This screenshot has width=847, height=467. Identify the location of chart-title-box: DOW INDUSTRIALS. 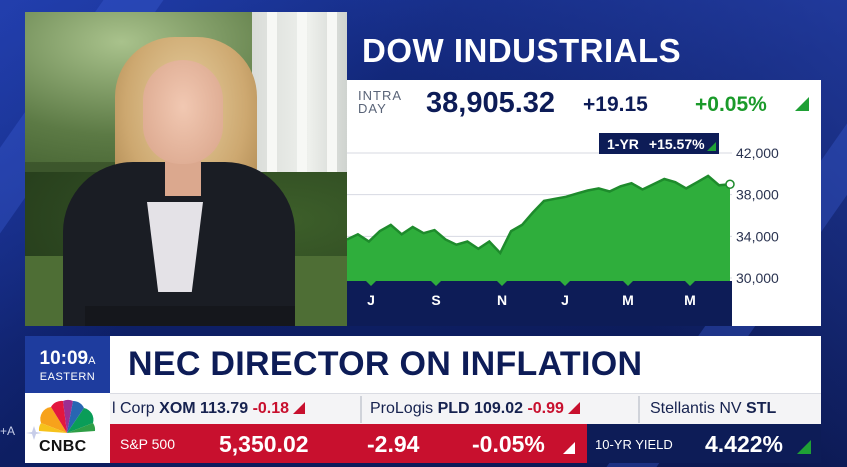
(584, 46).